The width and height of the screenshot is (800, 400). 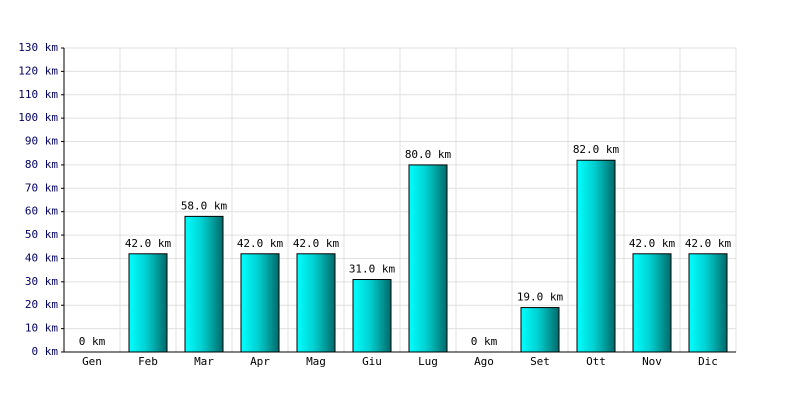 I want to click on y-tick-label: 50 km, so click(x=41, y=234).